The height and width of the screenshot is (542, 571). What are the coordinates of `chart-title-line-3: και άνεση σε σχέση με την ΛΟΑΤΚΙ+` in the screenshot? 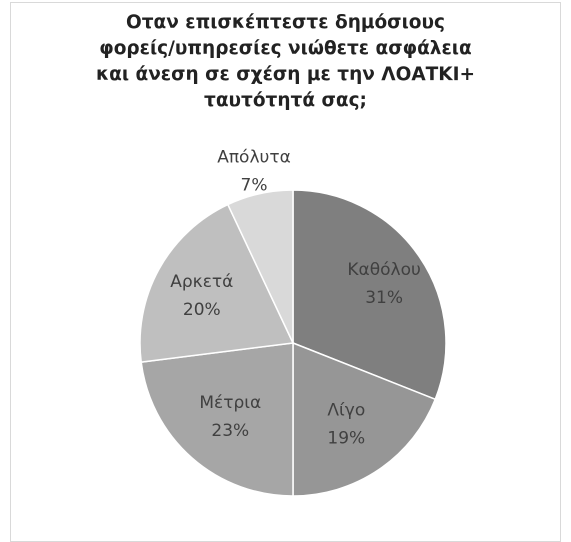 It's located at (285, 74).